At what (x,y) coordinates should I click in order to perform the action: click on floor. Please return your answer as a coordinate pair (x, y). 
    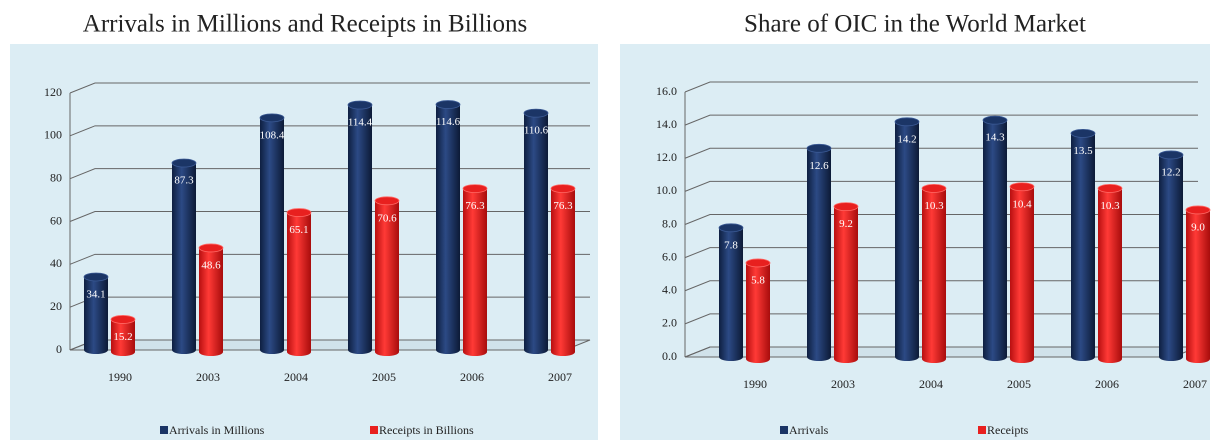
    Looking at the image, I should click on (330, 345).